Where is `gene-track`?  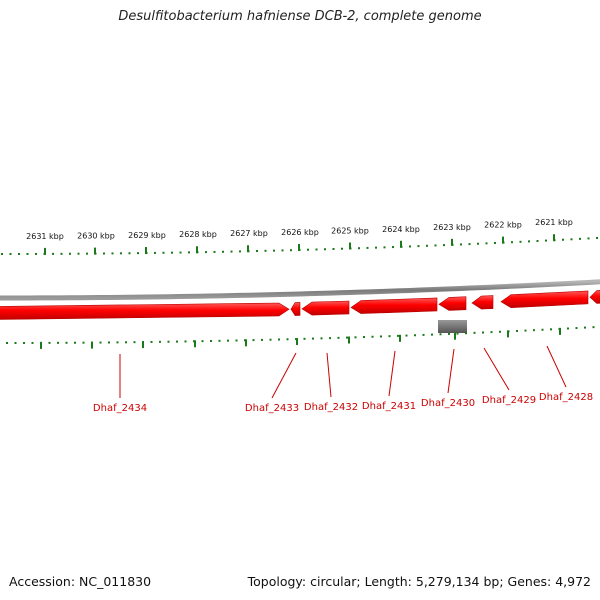
gene-track is located at coordinates (300, 311).